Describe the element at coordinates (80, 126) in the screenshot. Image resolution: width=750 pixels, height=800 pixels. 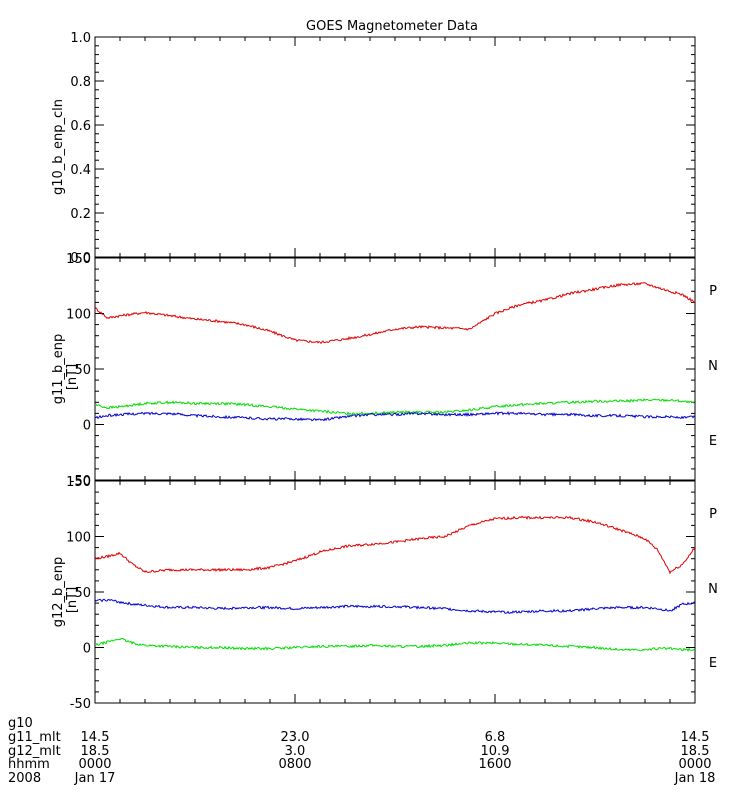
I see `y-tick-label: 0.6` at that location.